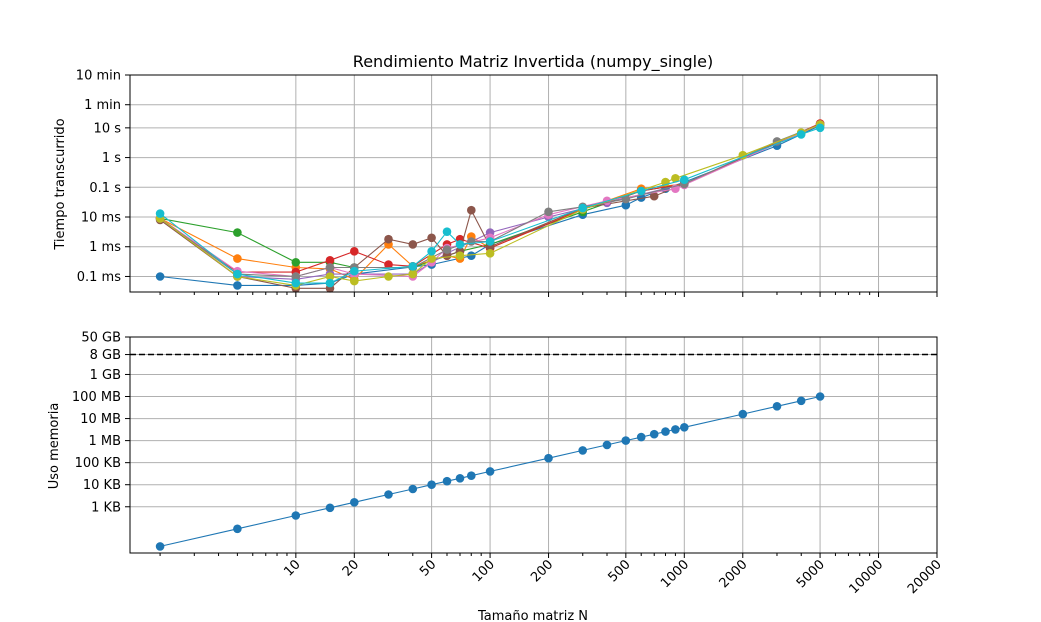  Describe the element at coordinates (98, 76) in the screenshot. I see `y-tick-label: 10 min` at that location.